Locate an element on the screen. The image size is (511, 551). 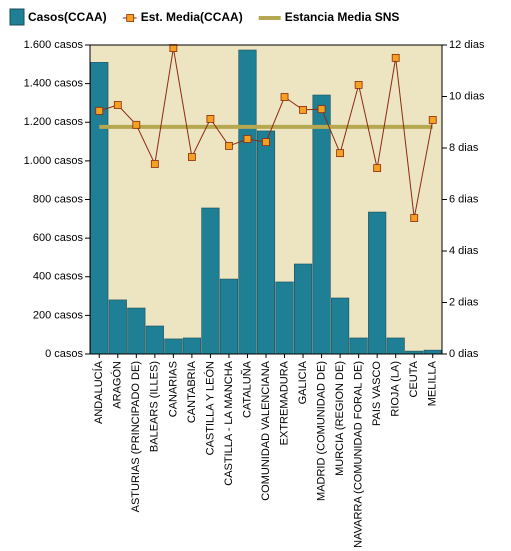
y-tick-label: 1.400 casos is located at coordinates (54, 84).